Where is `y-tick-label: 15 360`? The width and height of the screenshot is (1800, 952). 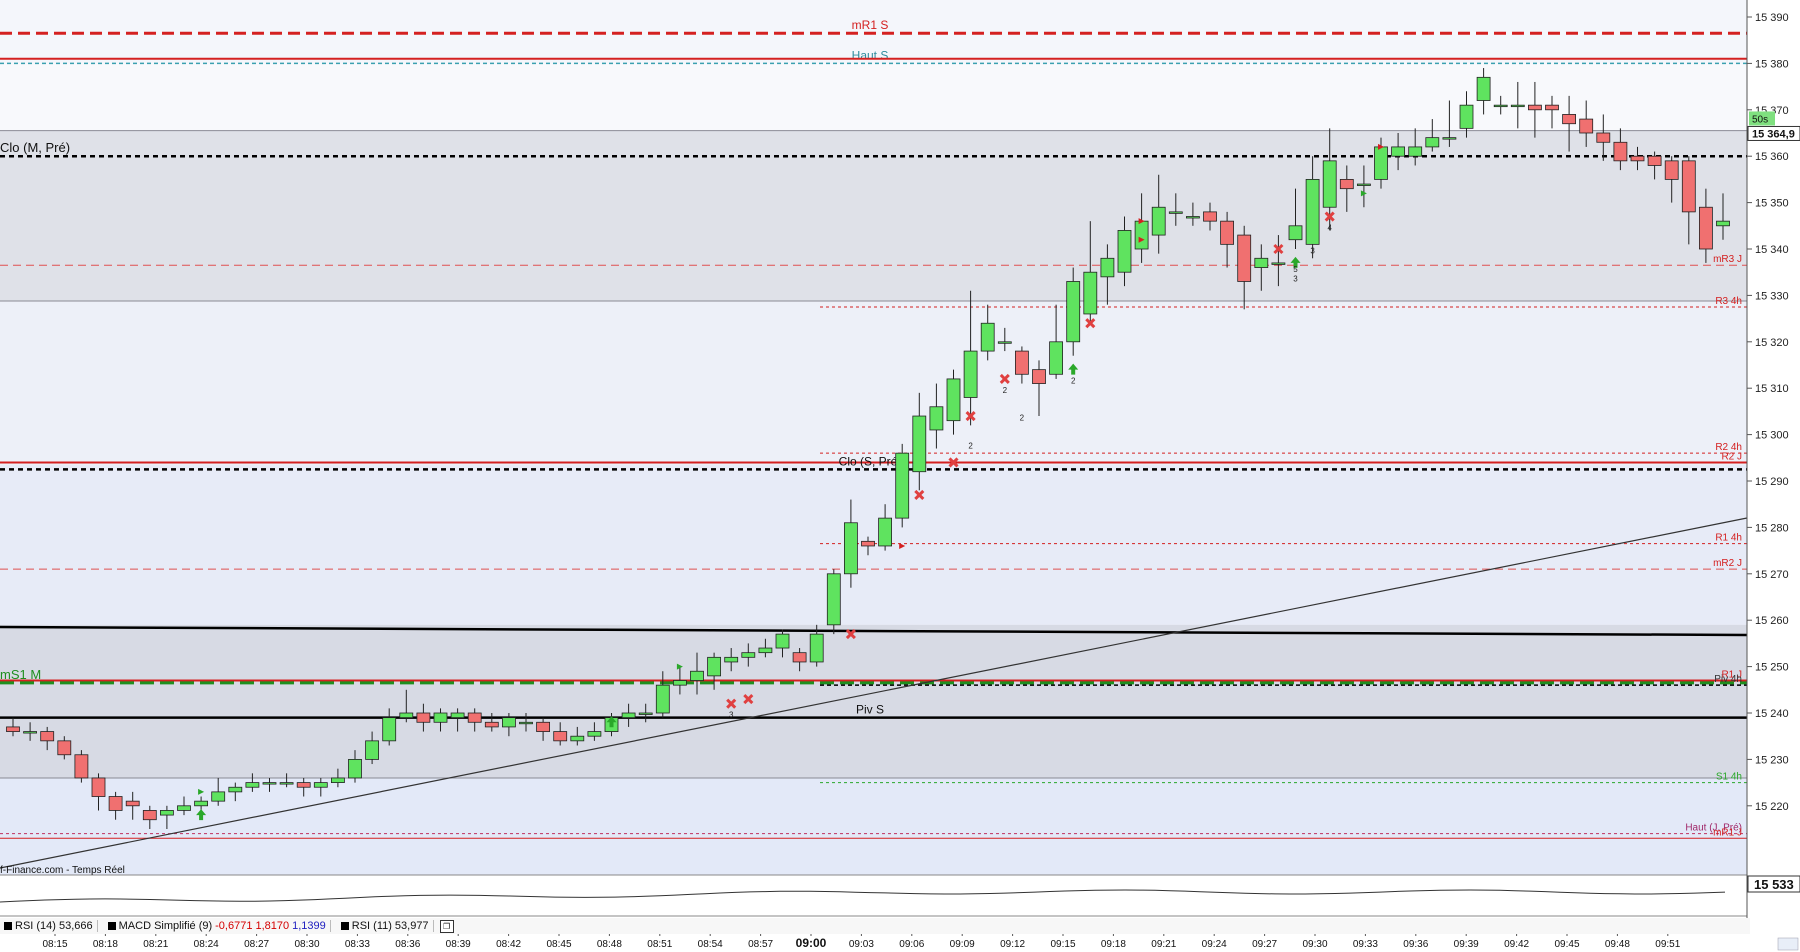 y-tick-label: 15 360 is located at coordinates (1772, 157).